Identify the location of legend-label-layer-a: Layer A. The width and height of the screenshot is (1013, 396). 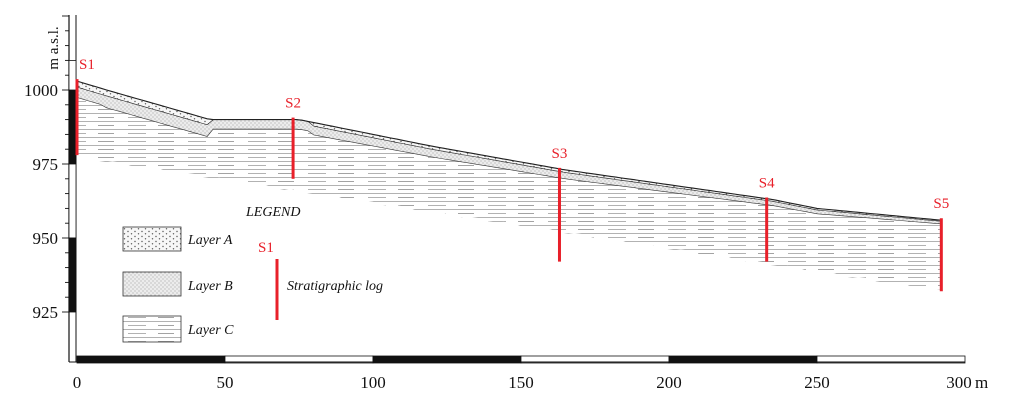
(210, 240).